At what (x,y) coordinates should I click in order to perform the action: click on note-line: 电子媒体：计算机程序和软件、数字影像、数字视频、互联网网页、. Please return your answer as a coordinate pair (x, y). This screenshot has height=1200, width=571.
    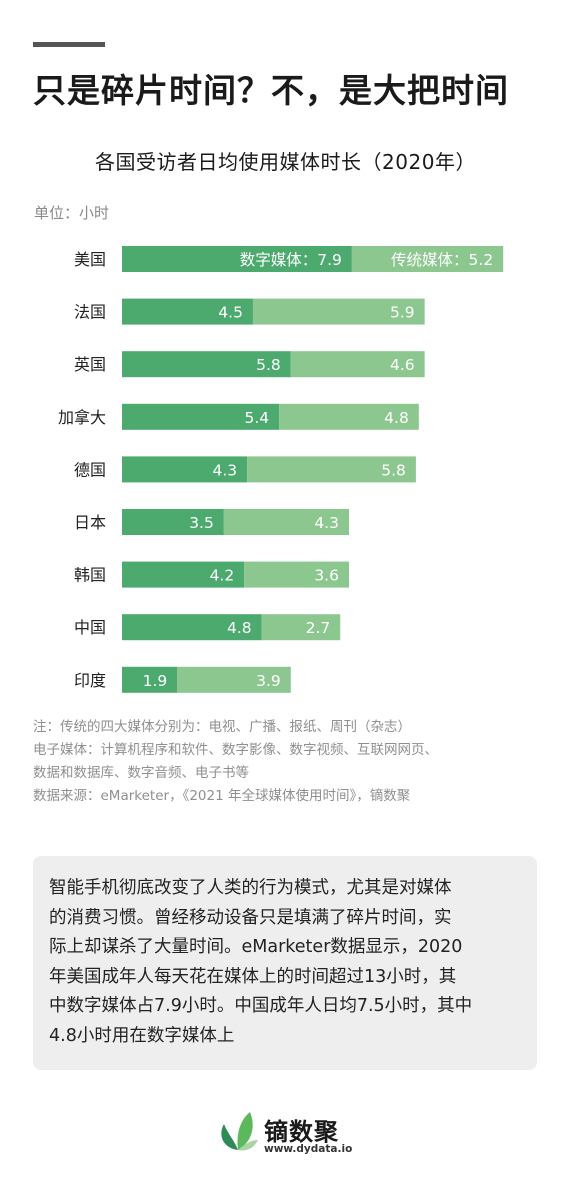
    Looking at the image, I should click on (235, 750).